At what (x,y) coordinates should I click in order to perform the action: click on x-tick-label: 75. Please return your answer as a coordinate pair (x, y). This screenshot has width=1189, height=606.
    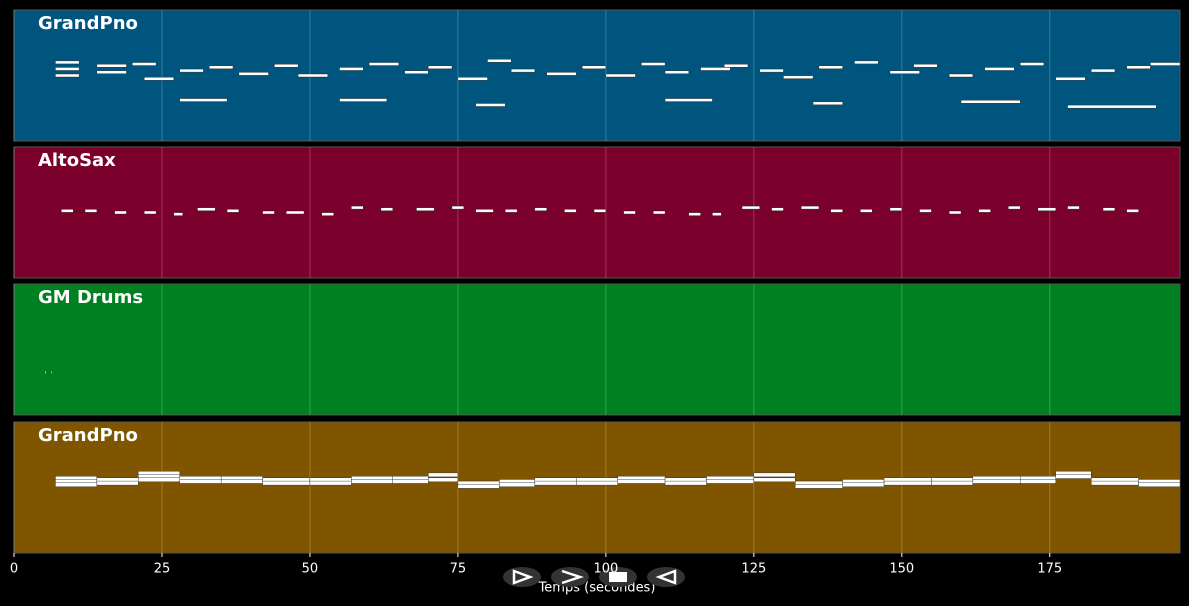
    Looking at the image, I should click on (458, 569).